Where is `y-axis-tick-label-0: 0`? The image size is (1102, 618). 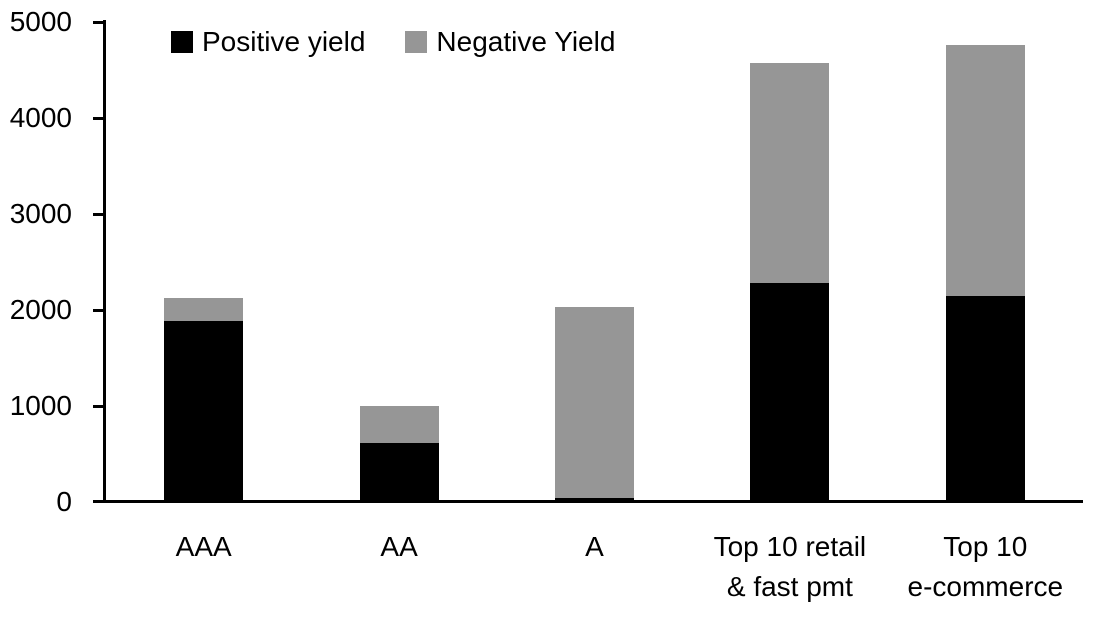
y-axis-tick-label-0: 0 is located at coordinates (64, 501).